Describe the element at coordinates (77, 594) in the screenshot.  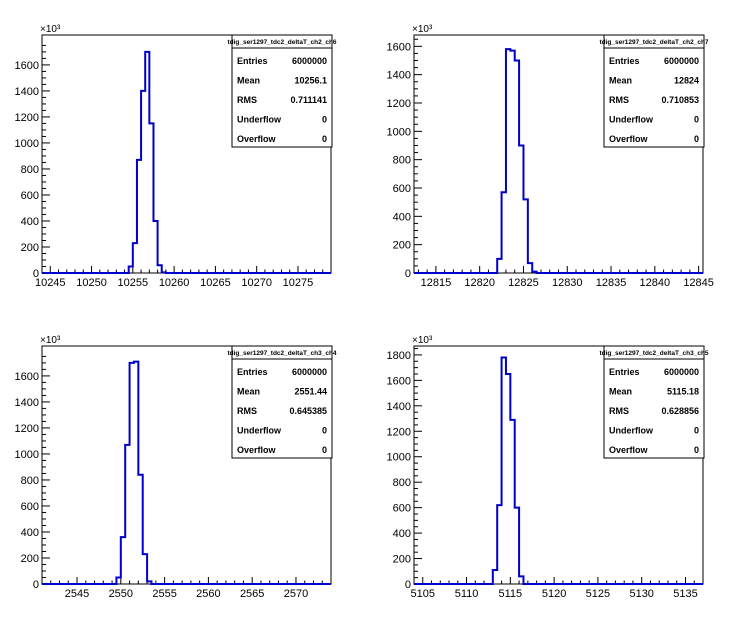
I see `x-tick-label: 2545` at that location.